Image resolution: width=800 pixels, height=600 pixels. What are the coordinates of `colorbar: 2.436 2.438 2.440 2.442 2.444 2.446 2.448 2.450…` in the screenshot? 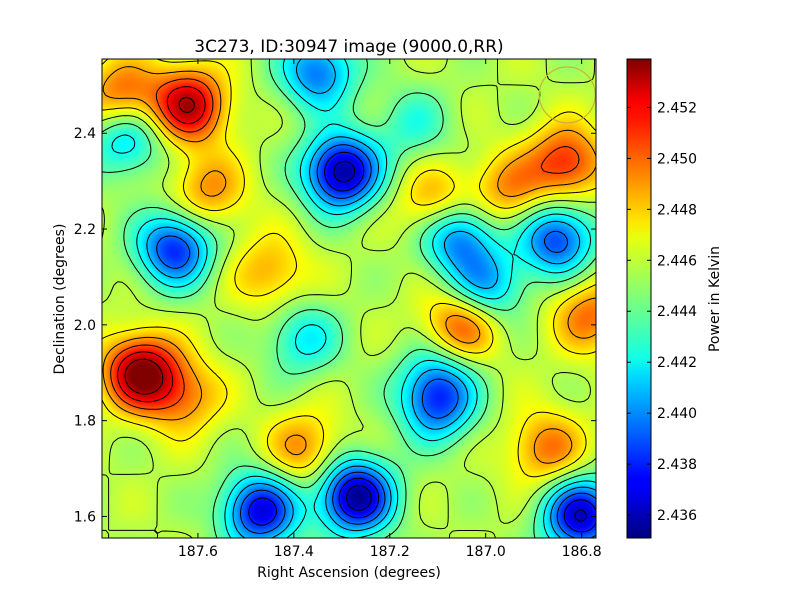 It's located at (661, 298).